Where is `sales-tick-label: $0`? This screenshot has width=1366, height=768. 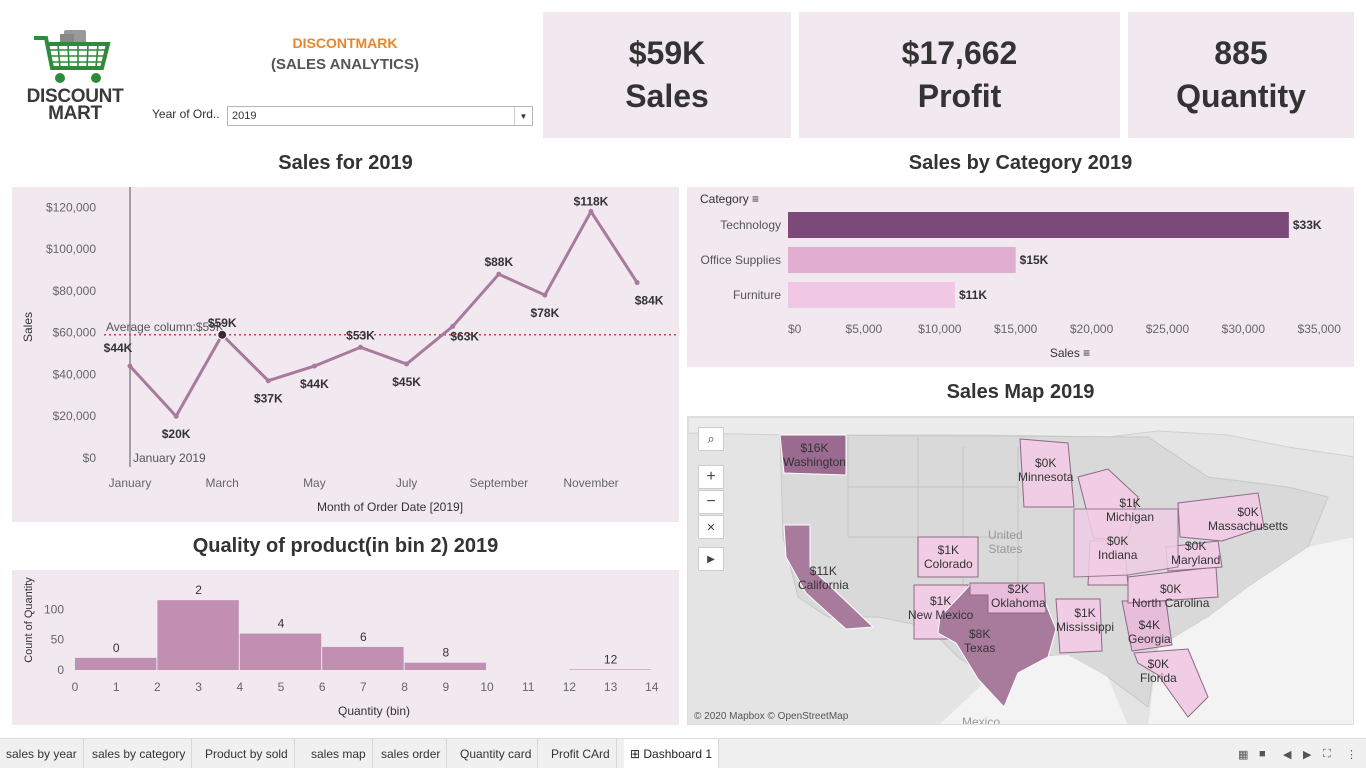
sales-tick-label: $0 is located at coordinates (795, 329).